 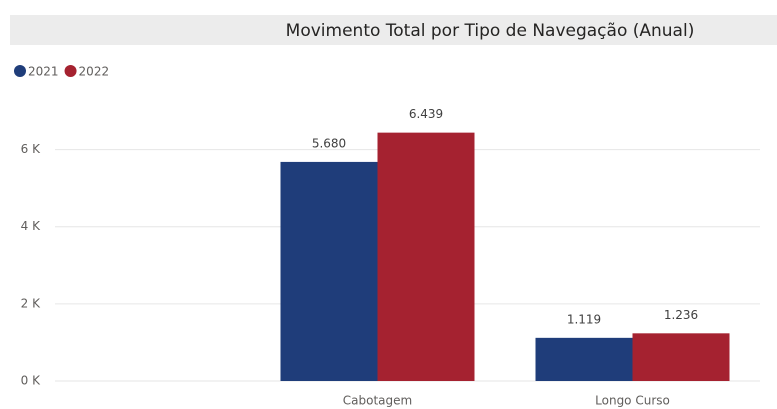 What do you see at coordinates (43, 72) in the screenshot?
I see `legend-label: 2021` at bounding box center [43, 72].